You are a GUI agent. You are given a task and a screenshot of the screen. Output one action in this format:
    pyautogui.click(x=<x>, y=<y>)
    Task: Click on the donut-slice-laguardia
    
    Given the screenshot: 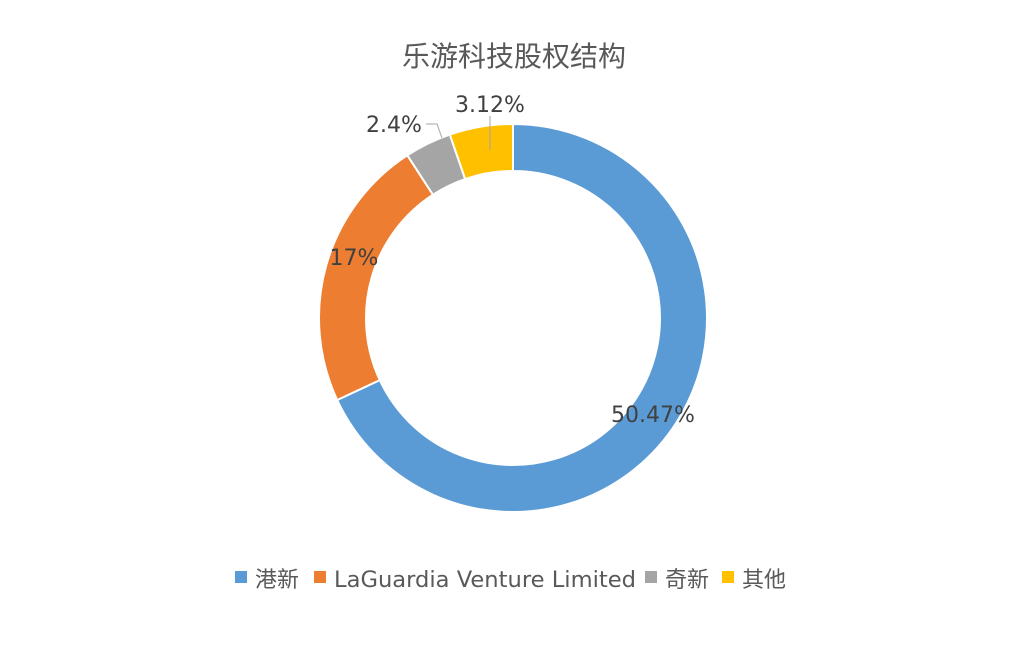 What is the action you would take?
    pyautogui.click(x=376, y=277)
    